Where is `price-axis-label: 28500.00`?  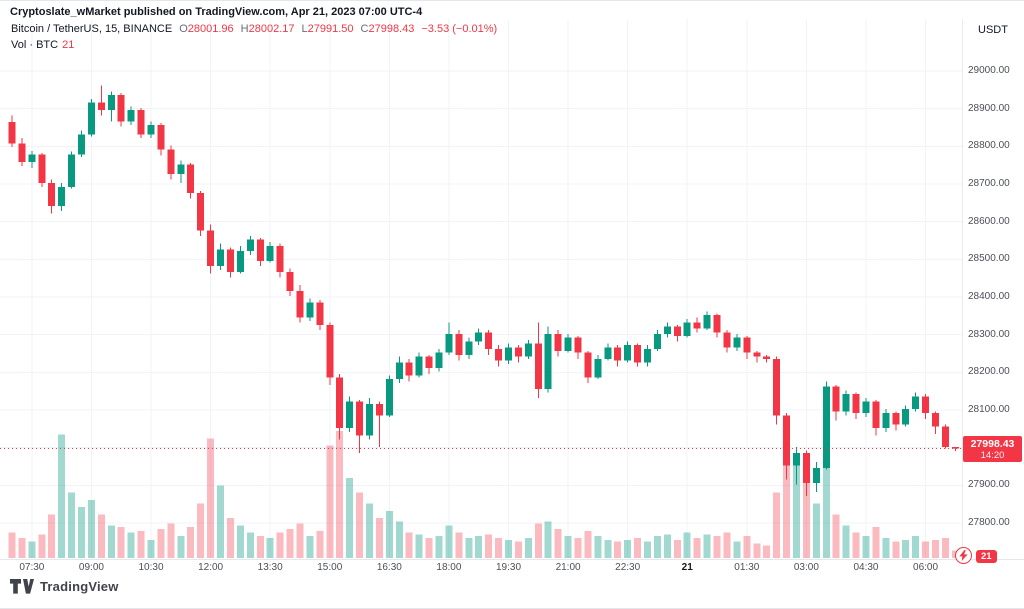 price-axis-label: 28500.00 is located at coordinates (989, 259).